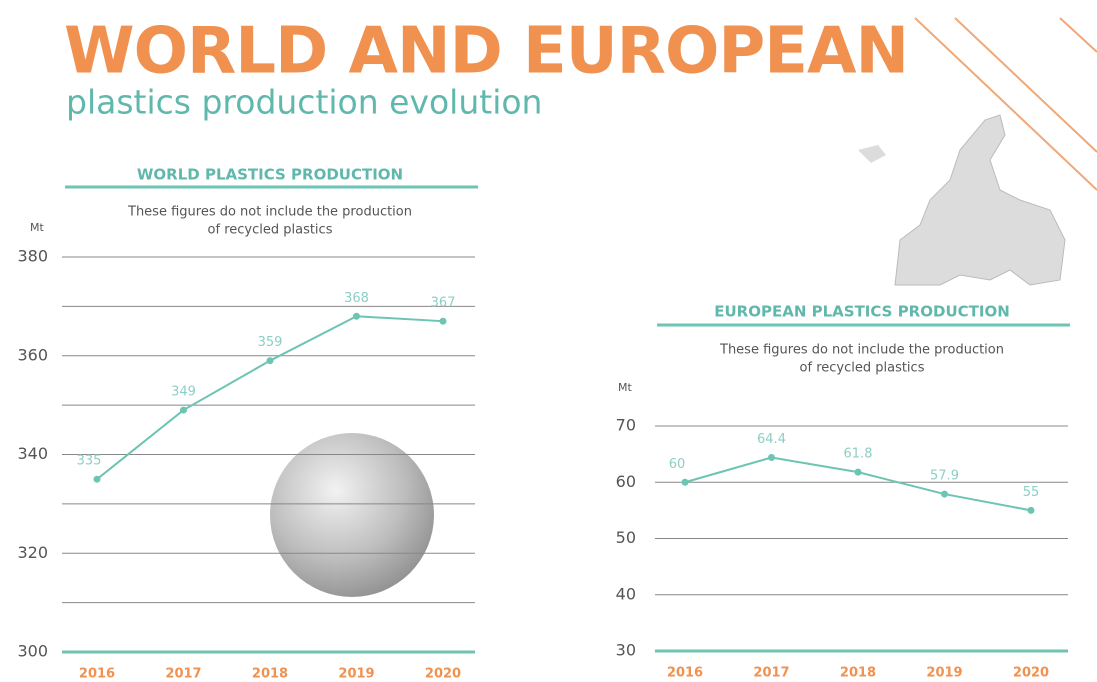 The image size is (1097, 682). Describe the element at coordinates (626, 593) in the screenshot. I see `y-tick-label: 40` at that location.